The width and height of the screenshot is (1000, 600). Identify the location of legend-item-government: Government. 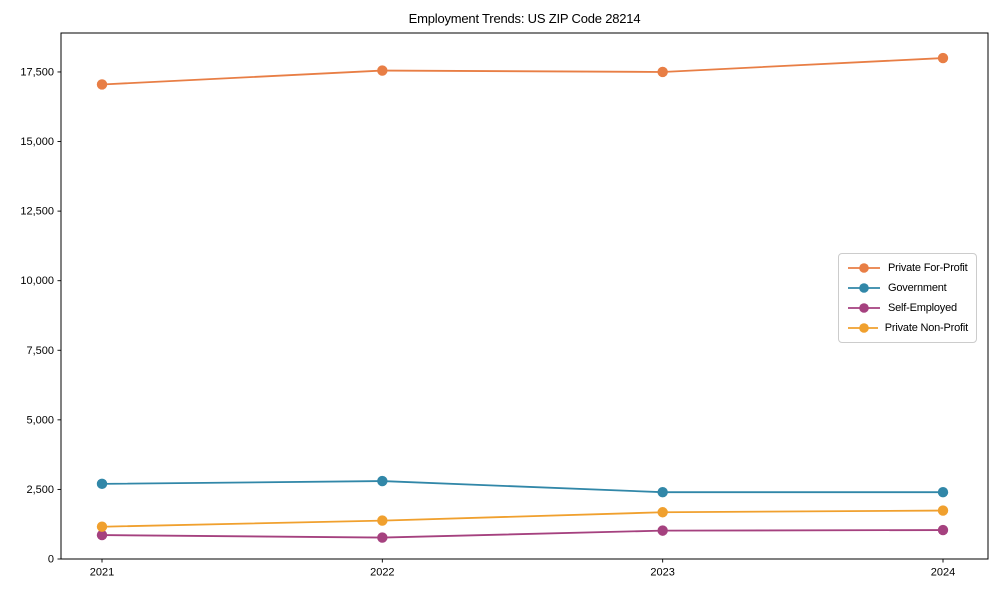
(907, 288).